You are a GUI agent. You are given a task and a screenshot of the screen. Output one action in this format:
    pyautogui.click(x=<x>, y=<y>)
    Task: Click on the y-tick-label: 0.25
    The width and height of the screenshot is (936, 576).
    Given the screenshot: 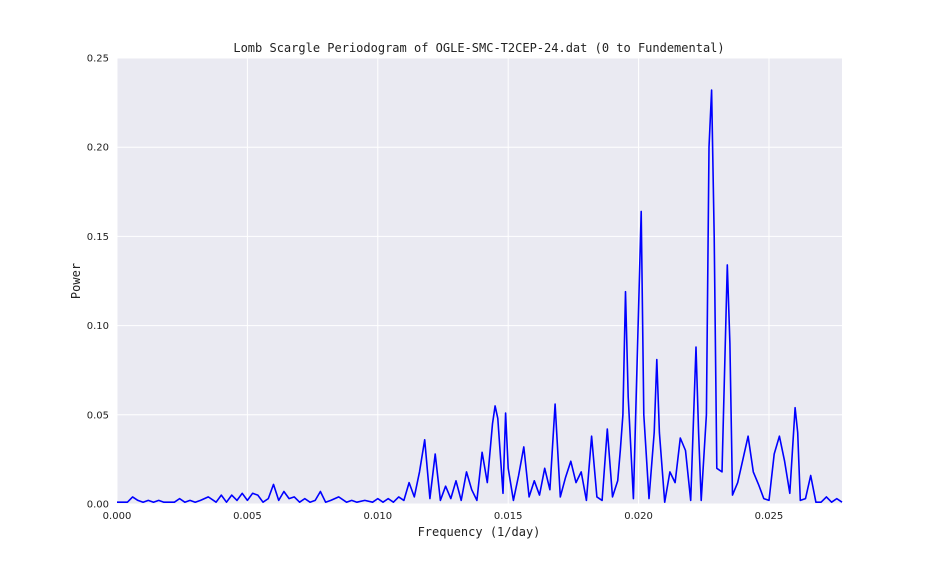 What is the action you would take?
    pyautogui.click(x=98, y=59)
    